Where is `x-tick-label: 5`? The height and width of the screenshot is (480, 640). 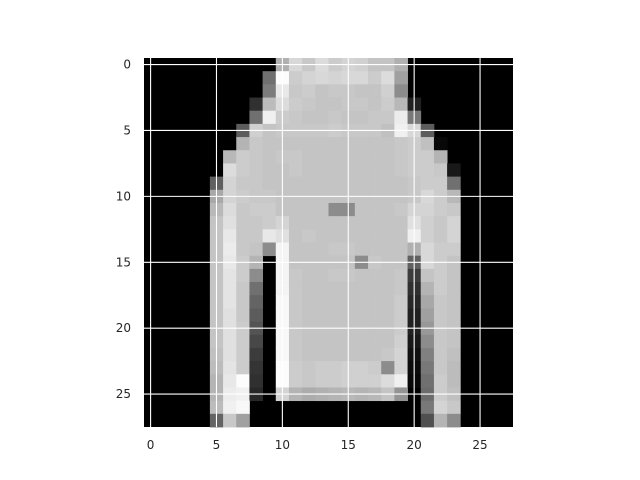
x-tick-label: 5 is located at coordinates (217, 445).